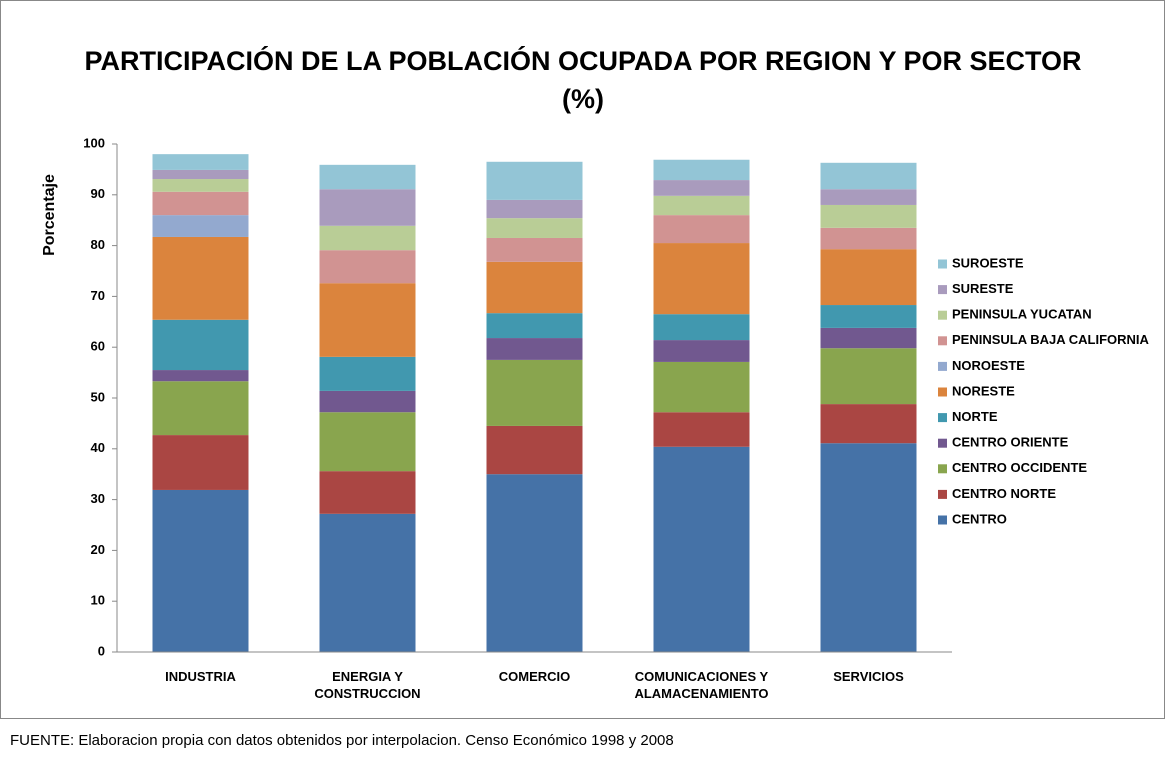 The image size is (1166, 767). Describe the element at coordinates (49, 215) in the screenshot. I see `y-axis-label: Porcentaje` at that location.